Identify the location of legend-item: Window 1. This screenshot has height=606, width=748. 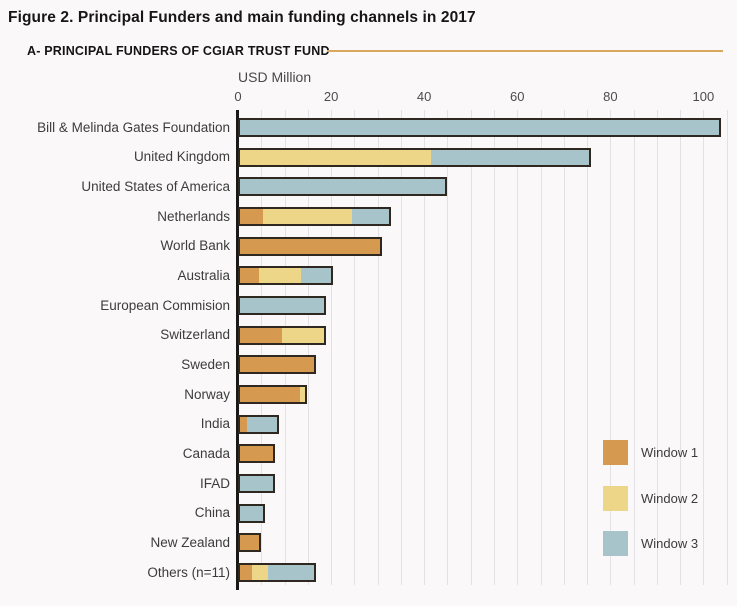
(650, 452).